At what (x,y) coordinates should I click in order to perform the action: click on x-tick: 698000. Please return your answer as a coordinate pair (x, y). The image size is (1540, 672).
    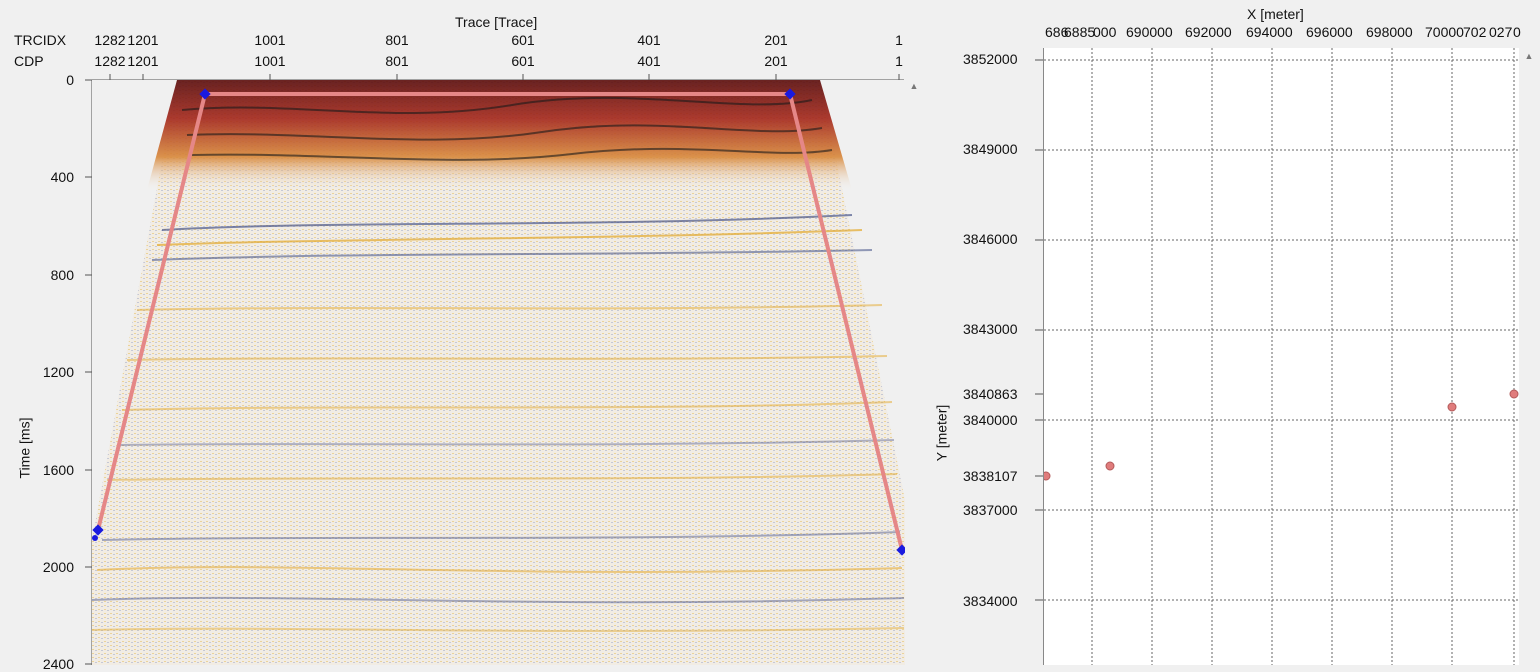
    Looking at the image, I should click on (1389, 32).